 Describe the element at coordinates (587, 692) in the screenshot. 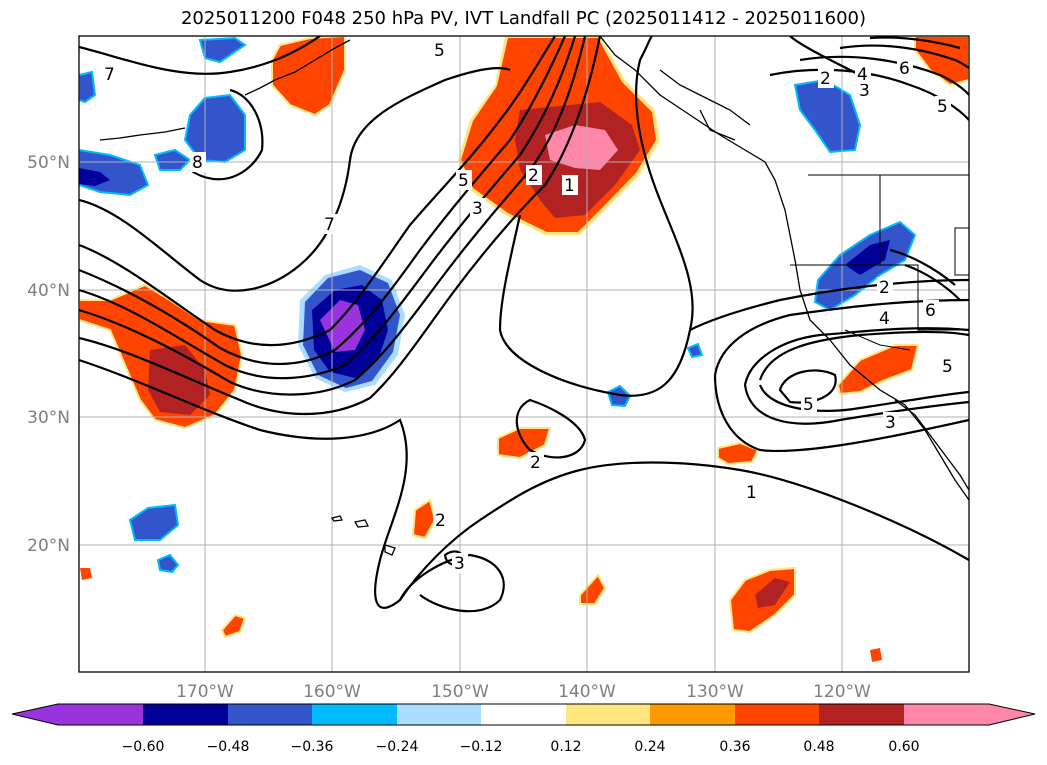

I see `lon-label: 140°W` at that location.